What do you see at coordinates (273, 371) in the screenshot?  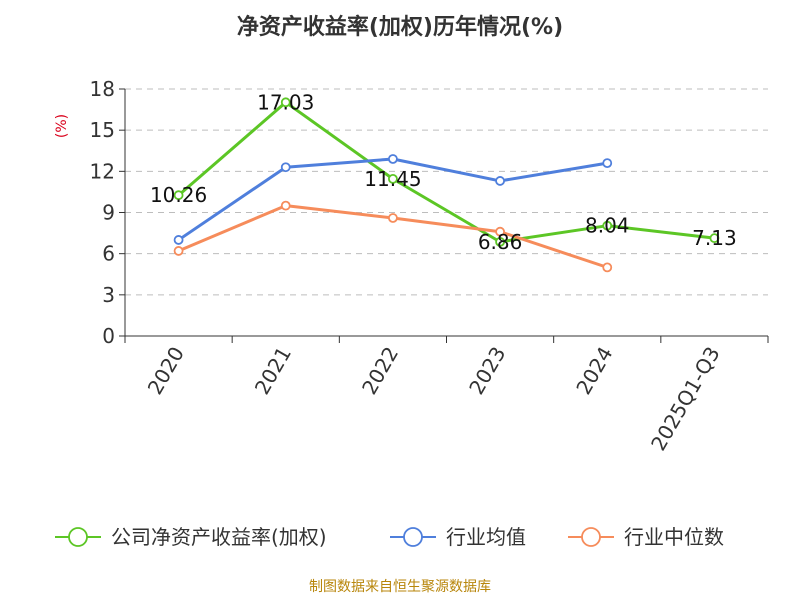 I see `x-tick-label-1: 2021` at bounding box center [273, 371].